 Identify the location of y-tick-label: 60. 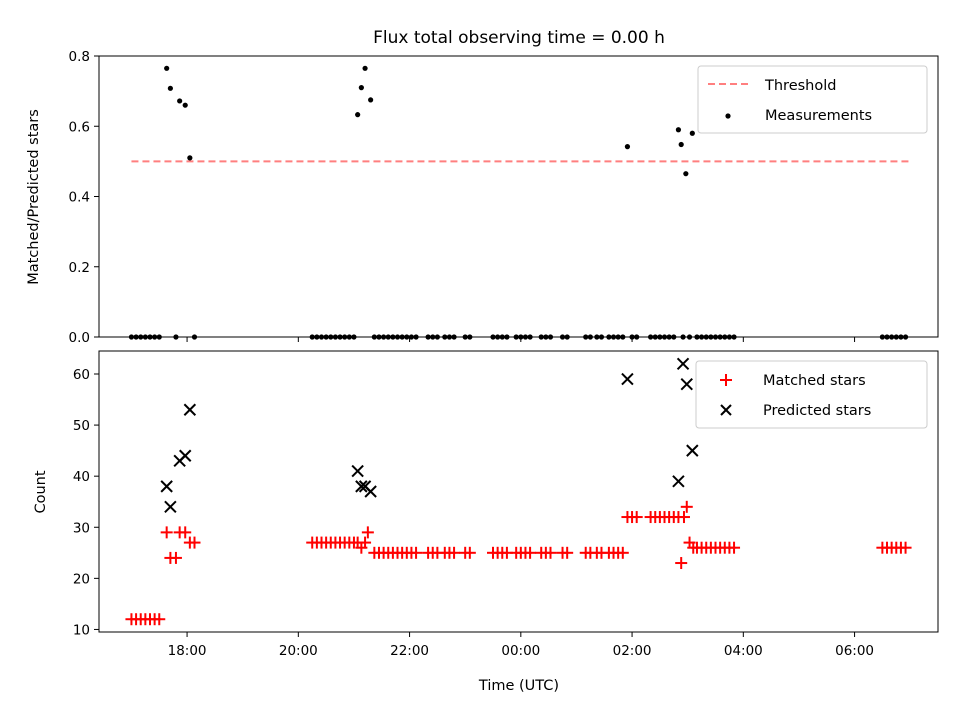
(81, 375).